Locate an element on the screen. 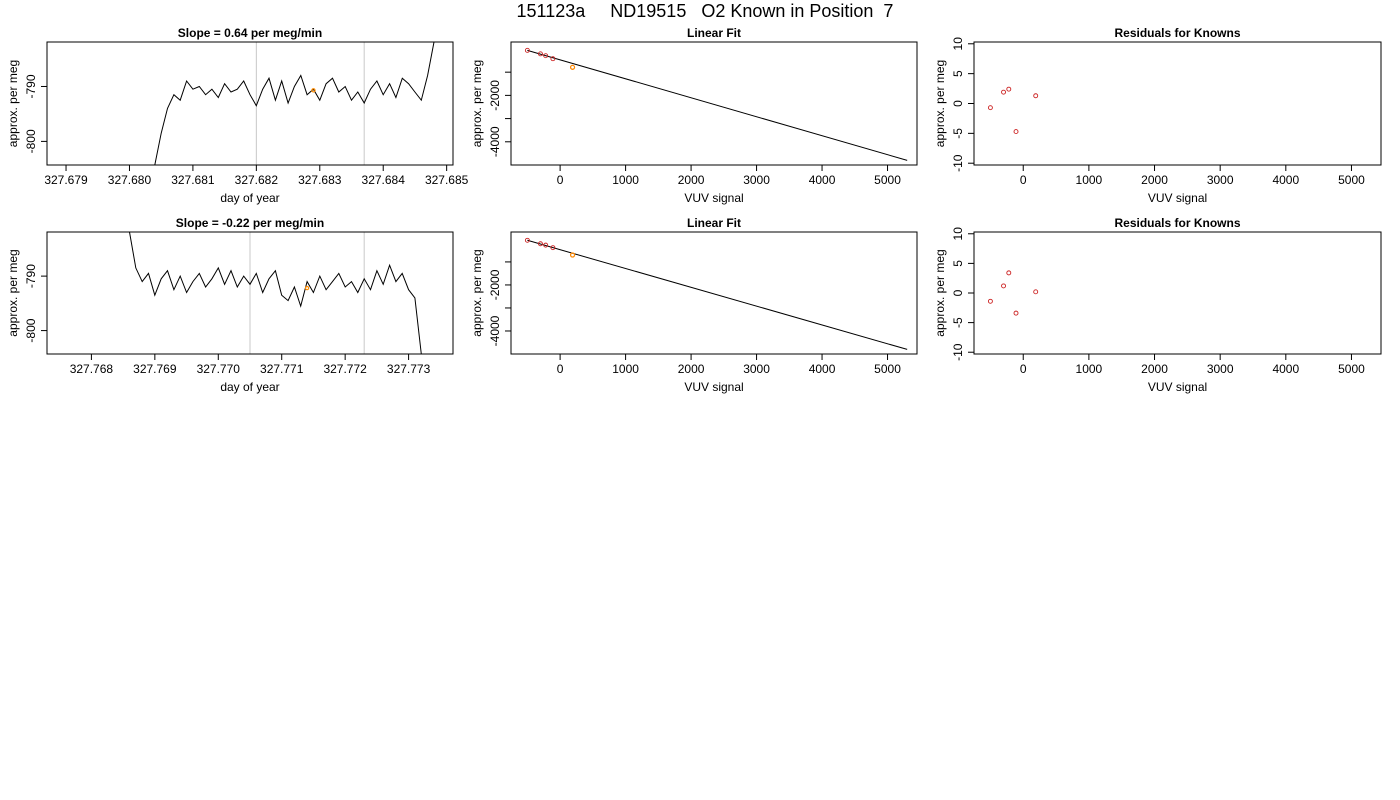 The width and height of the screenshot is (1400, 800). x-tick-label: 327.773 is located at coordinates (409, 369).